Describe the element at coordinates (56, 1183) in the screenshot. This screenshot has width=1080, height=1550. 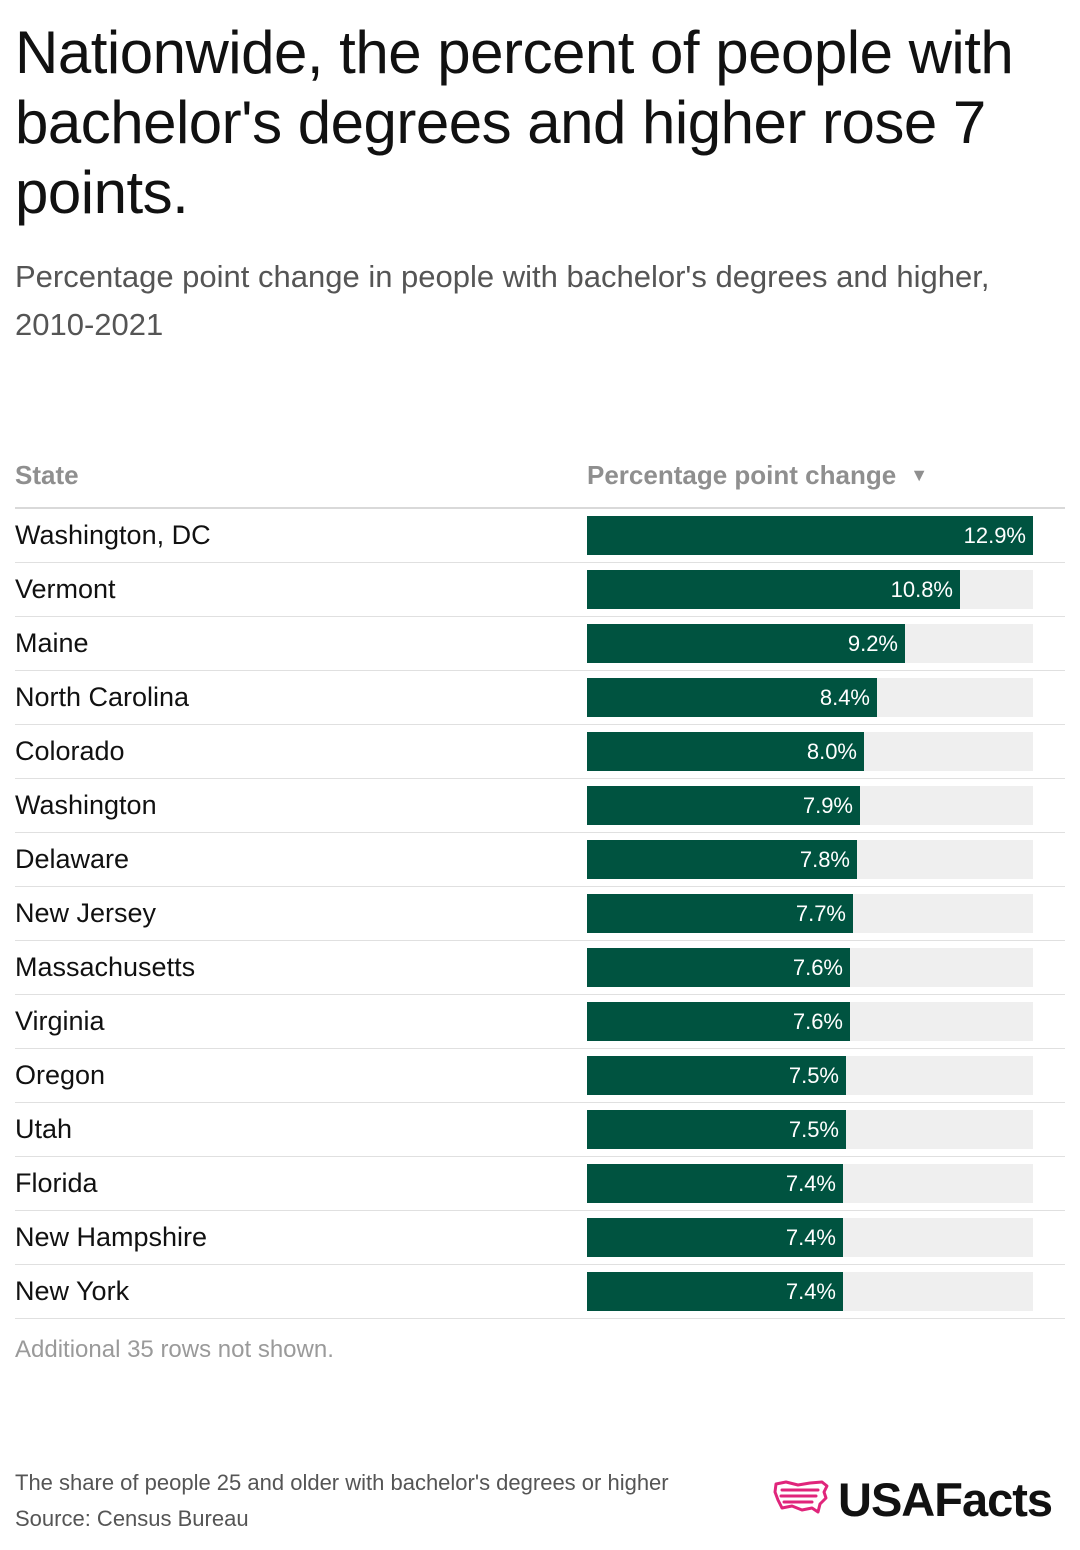
I see `state-name: Florida` at that location.